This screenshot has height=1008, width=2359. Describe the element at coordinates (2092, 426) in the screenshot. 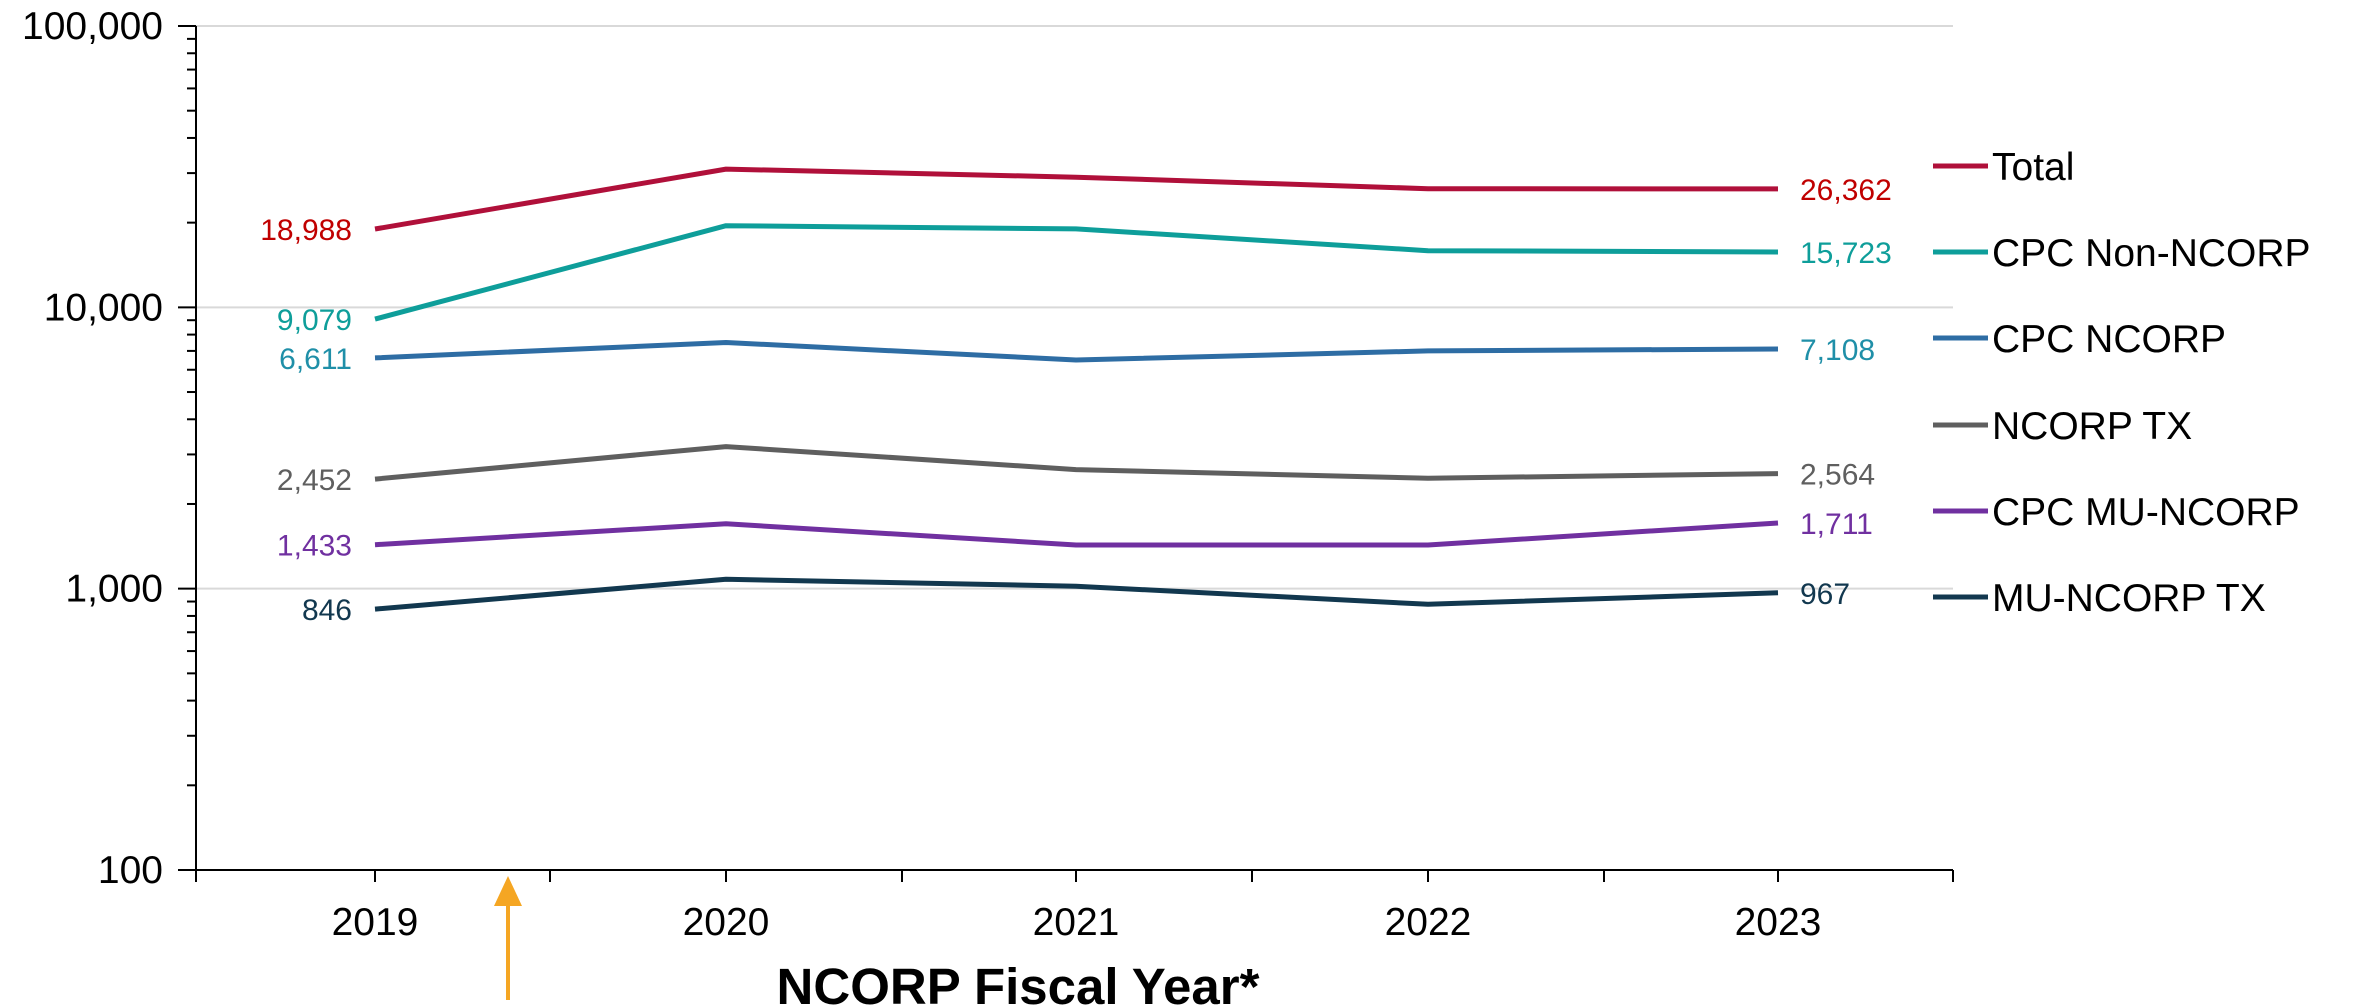

I see `legend-label: NCORP TX` at that location.